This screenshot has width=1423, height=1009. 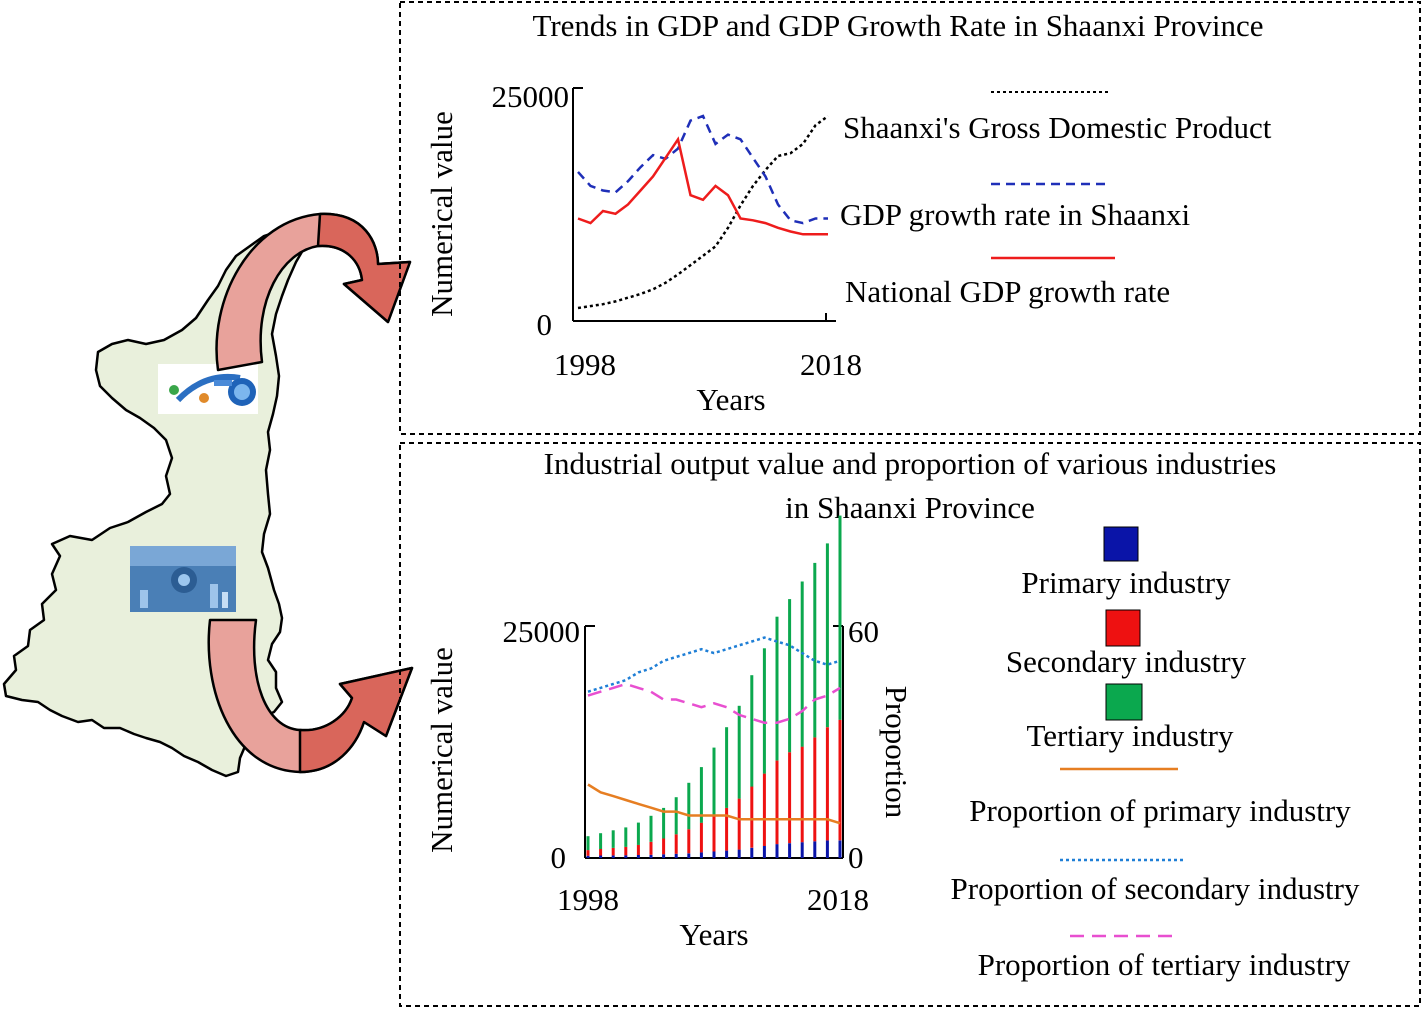 I want to click on bar-tertiary-industry-2008, so click(x=714, y=781).